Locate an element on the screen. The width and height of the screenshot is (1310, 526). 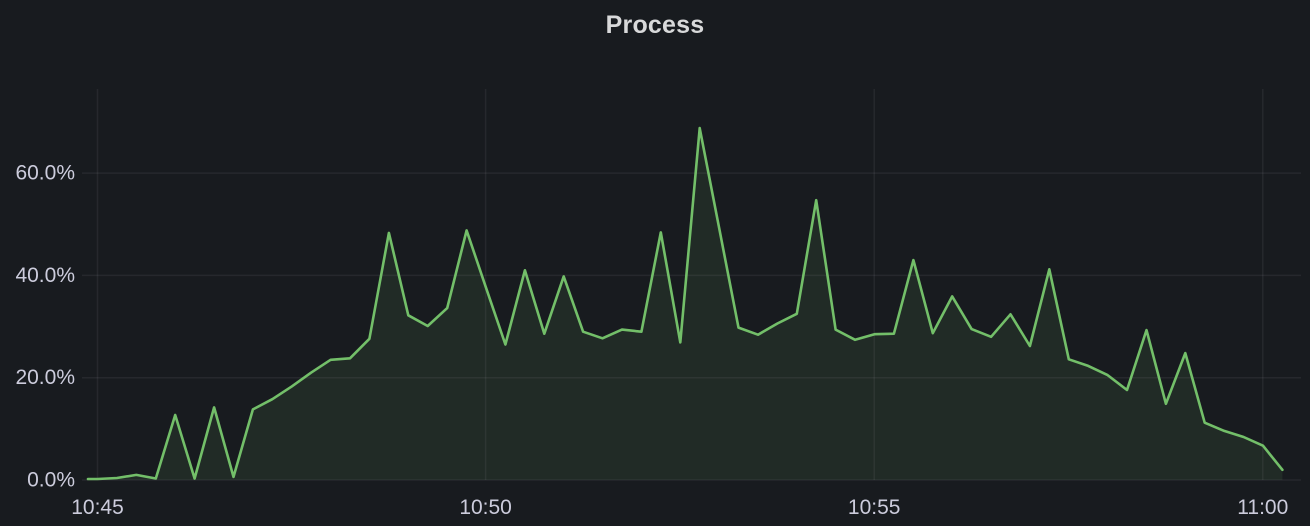
y-tick-label-40: 40.0% is located at coordinates (45, 275).